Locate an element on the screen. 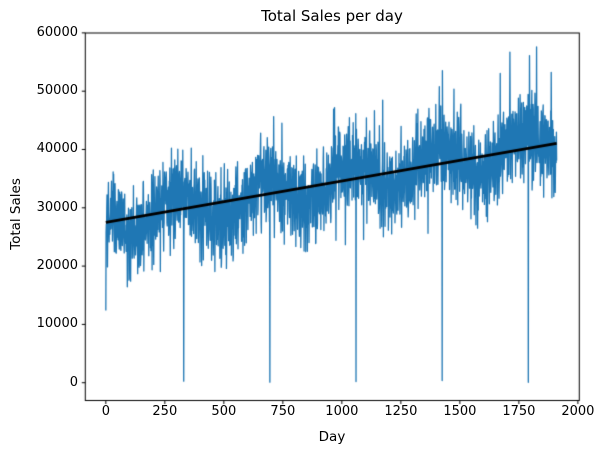 This screenshot has width=605, height=453. y-tick-label: 20000 is located at coordinates (57, 266).